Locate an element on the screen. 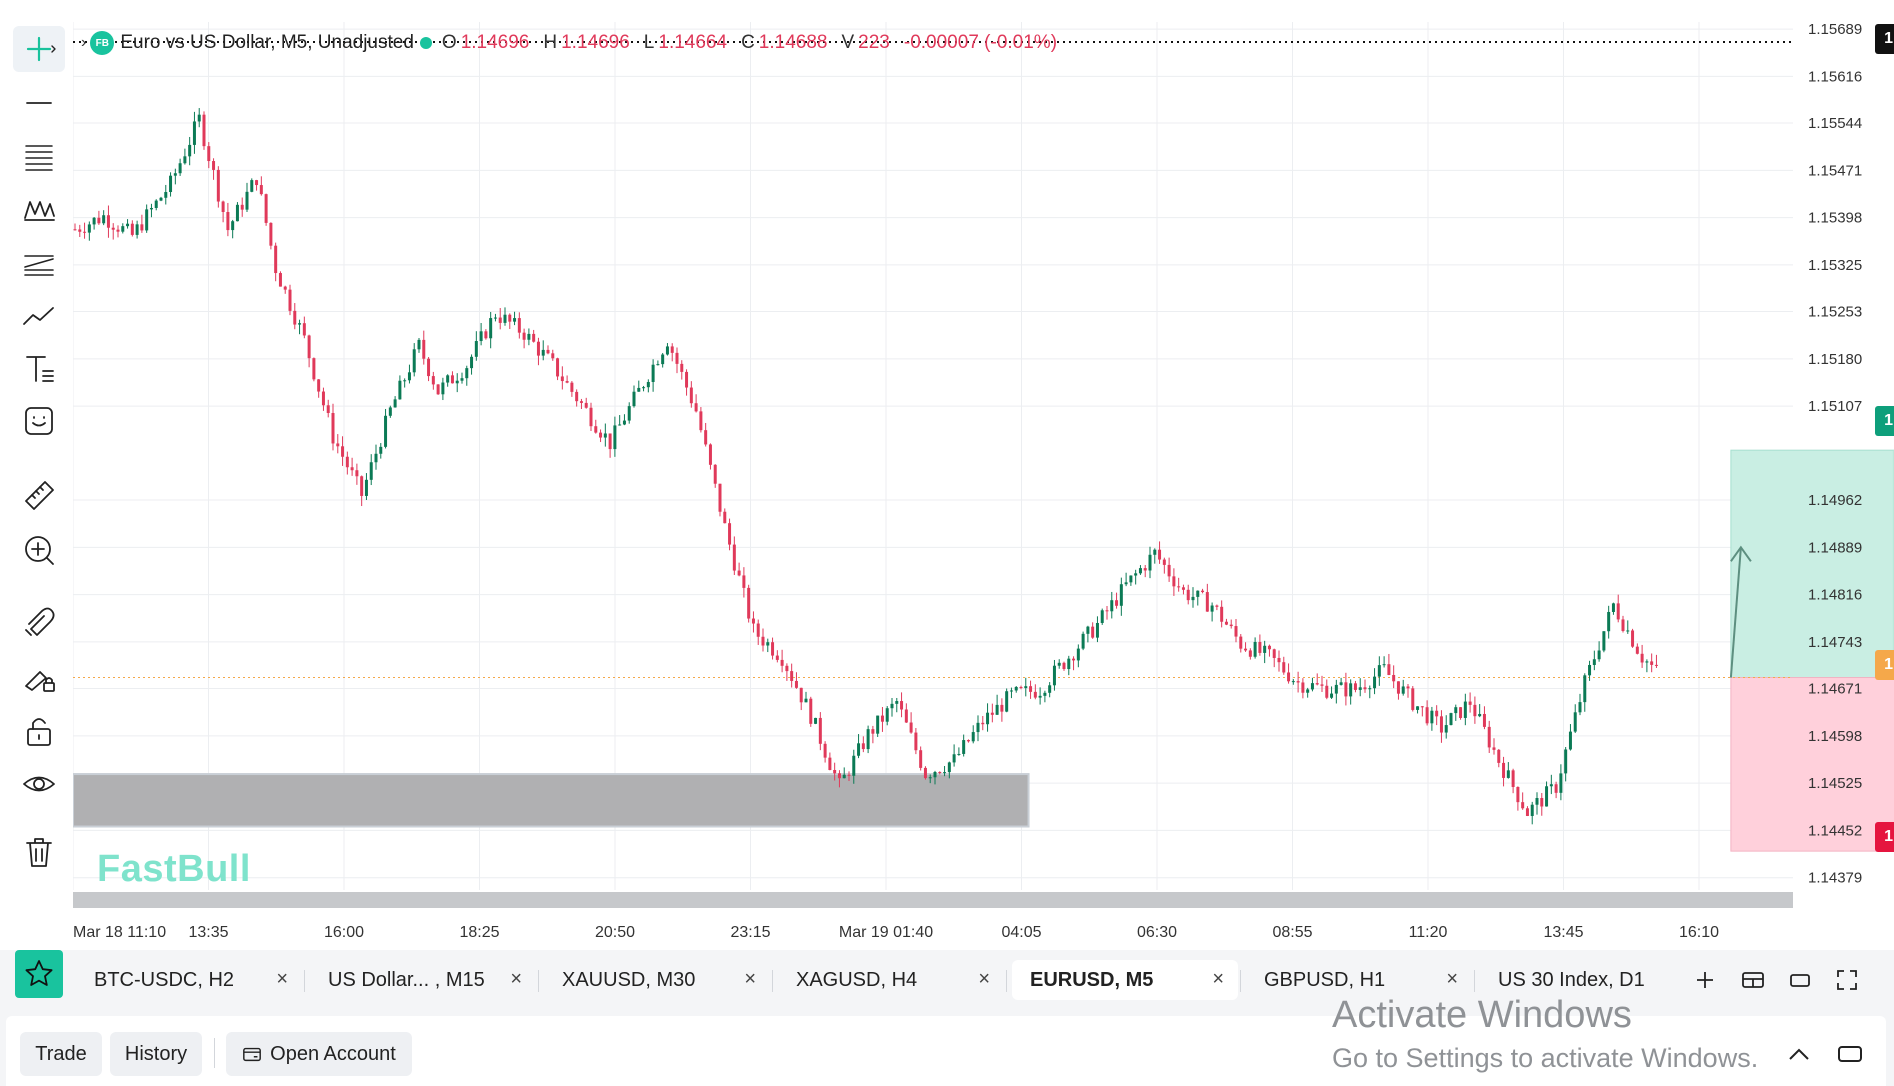 The height and width of the screenshot is (1086, 1894). activate-line-1: Activate Windows is located at coordinates (1482, 1015).